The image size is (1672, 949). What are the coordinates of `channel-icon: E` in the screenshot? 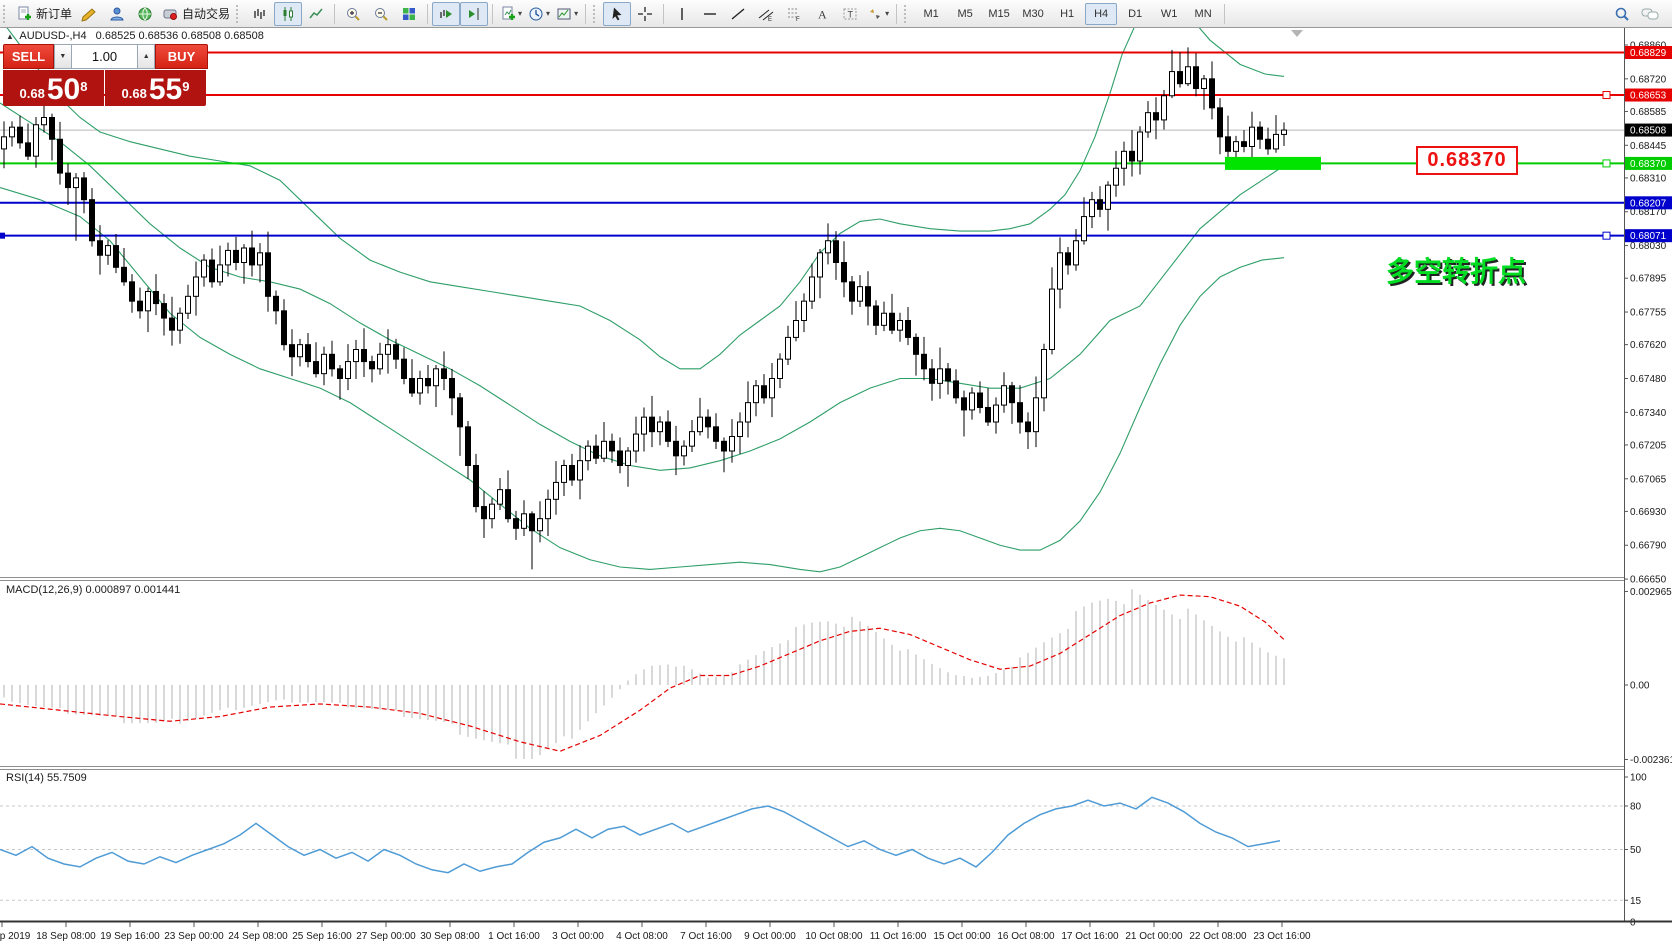 It's located at (766, 15).